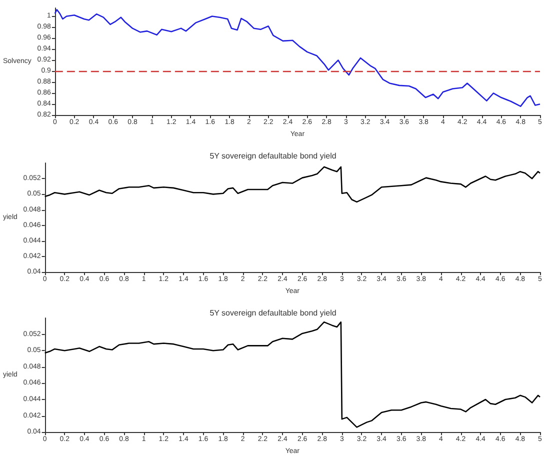 The width and height of the screenshot is (546, 460). I want to click on line-series, so click(292, 184).